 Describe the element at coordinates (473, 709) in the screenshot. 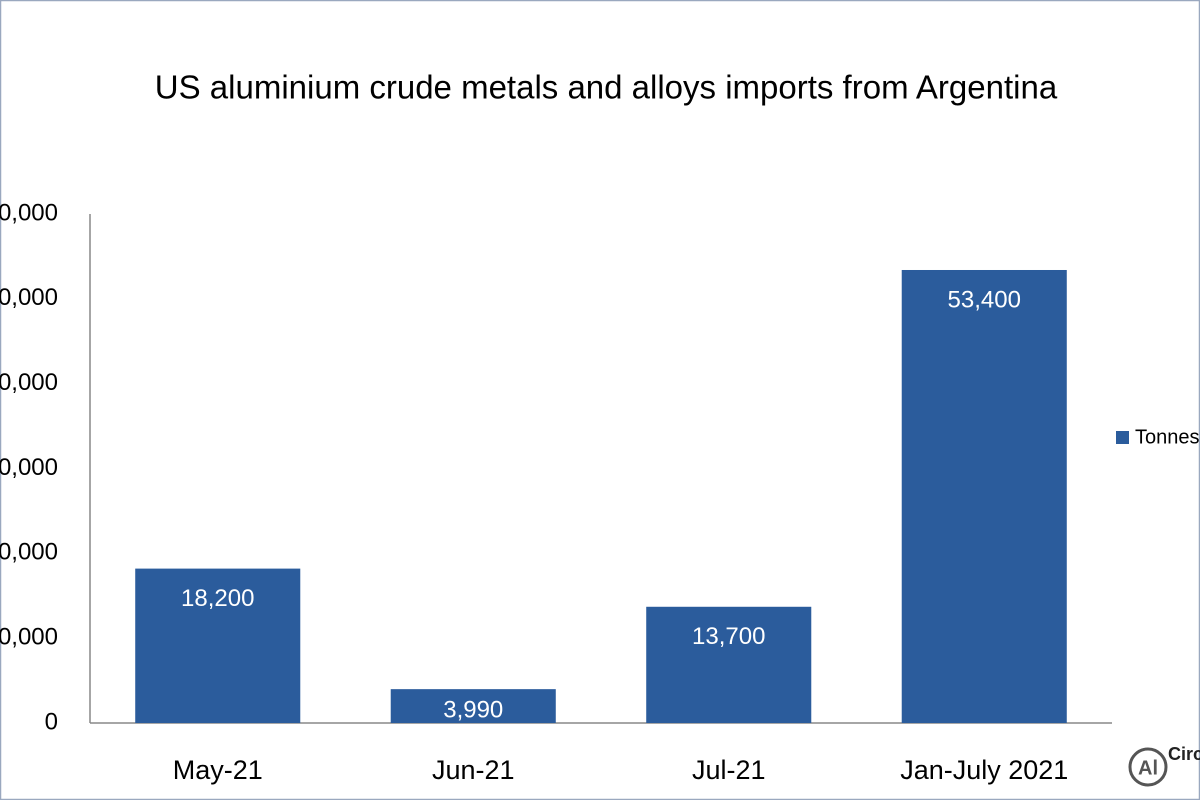

I see `value-label: 3,990` at that location.